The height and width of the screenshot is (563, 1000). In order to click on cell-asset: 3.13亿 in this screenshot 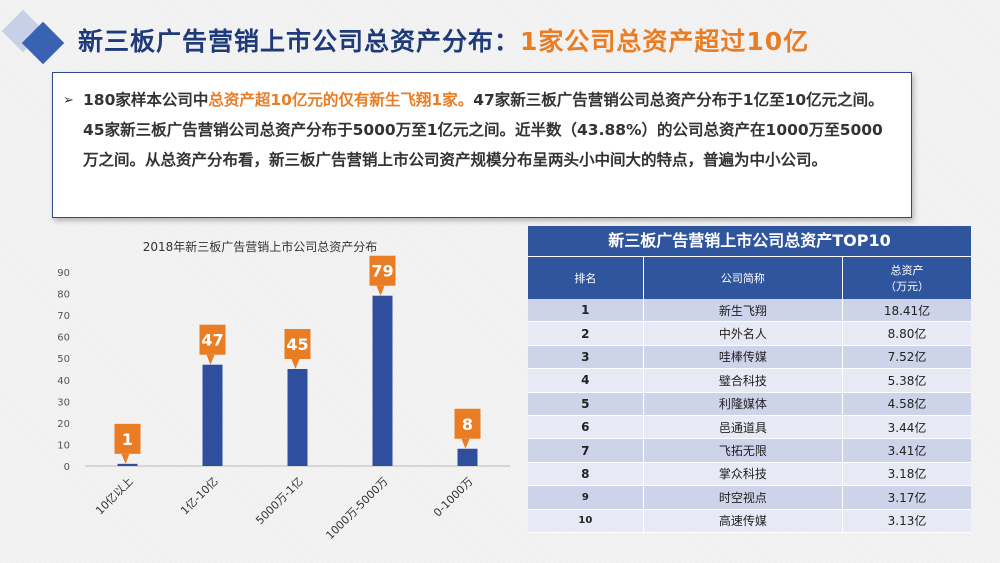, I will do `click(906, 521)`.